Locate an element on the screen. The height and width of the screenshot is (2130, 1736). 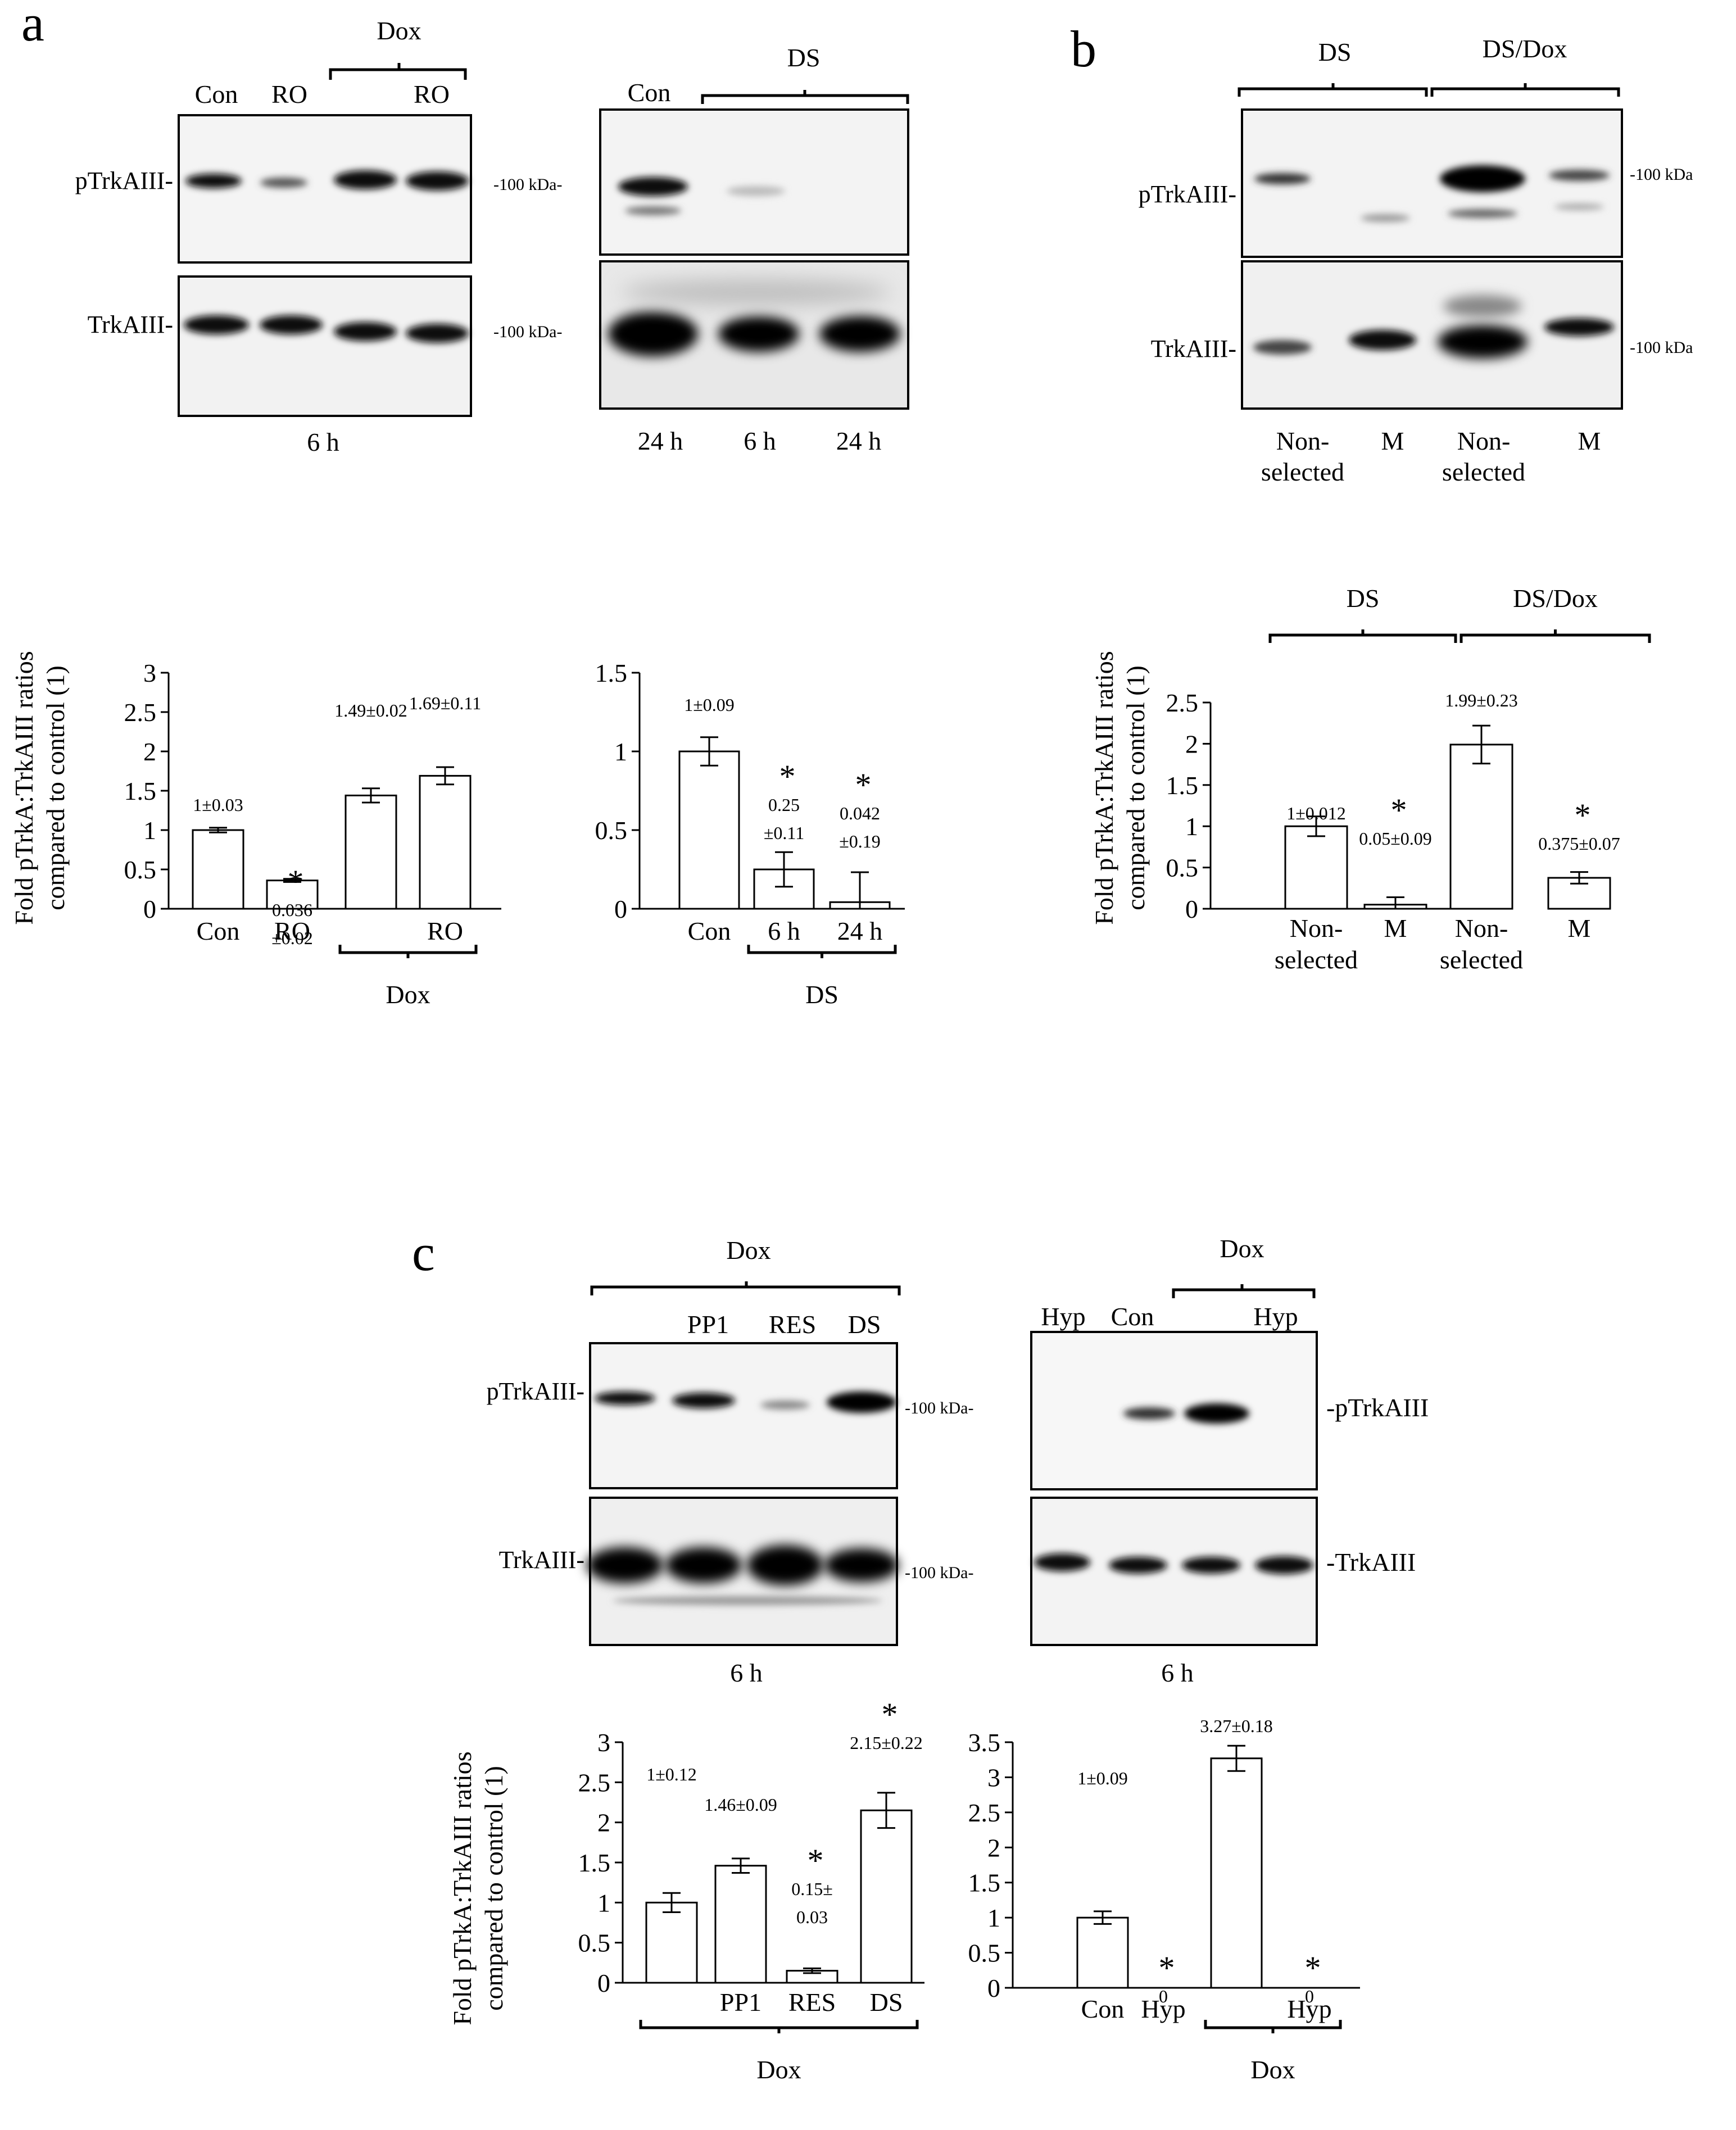
blot-b-lane-bottom-1-line1: Non- is located at coordinates (1303, 441).